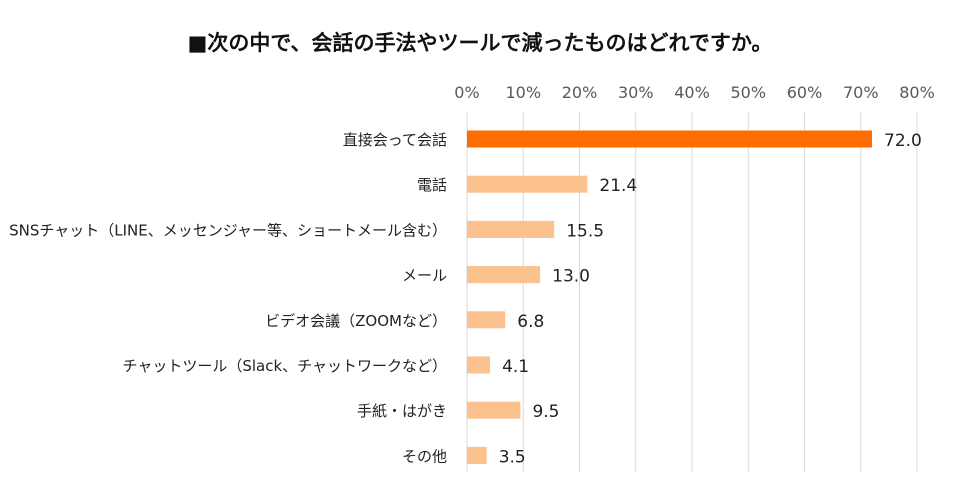 This screenshot has height=499, width=960. I want to click on category-label-2: SNSチャット（LINE、メッセンジャー等、ショートメール含む）, so click(228, 230).